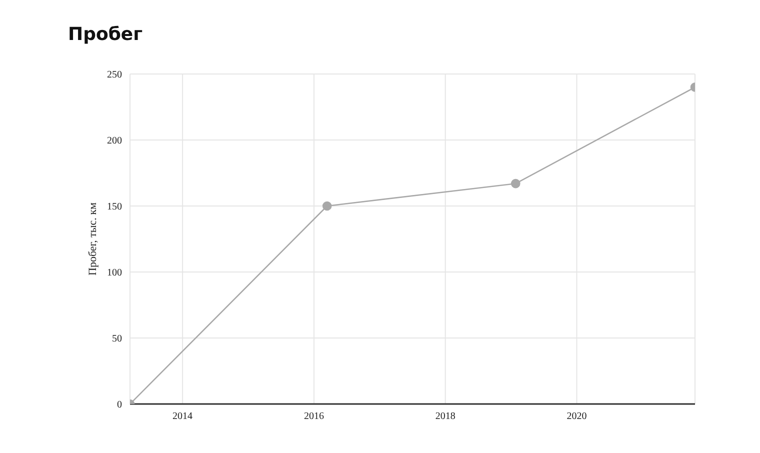 The image size is (760, 453). What do you see at coordinates (114, 141) in the screenshot?
I see `y-tick-label: 200` at bounding box center [114, 141].